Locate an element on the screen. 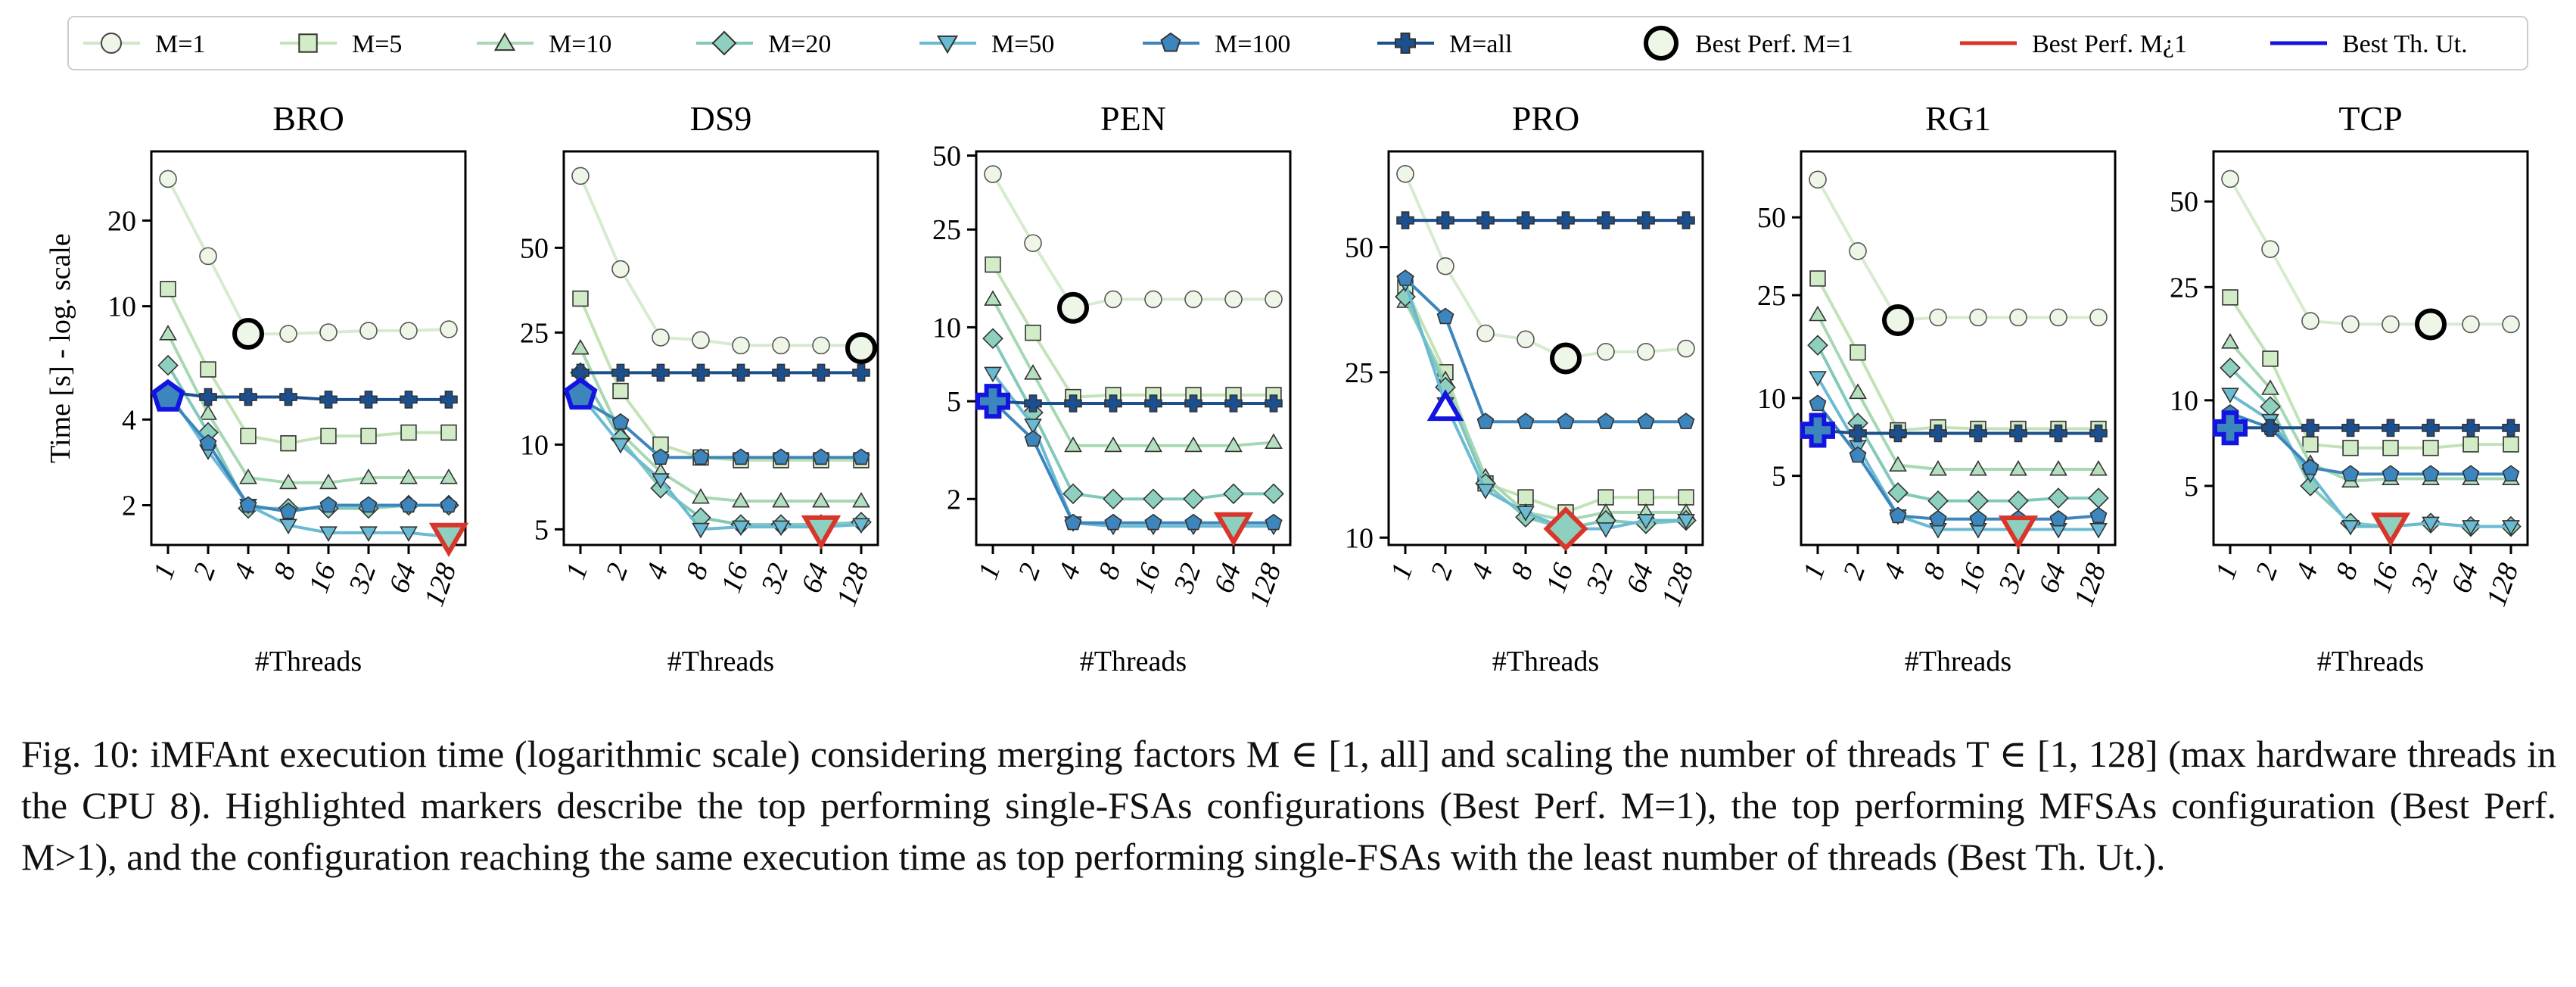 The height and width of the screenshot is (987, 2576). x-tick-label: 4 is located at coordinates (656, 571).